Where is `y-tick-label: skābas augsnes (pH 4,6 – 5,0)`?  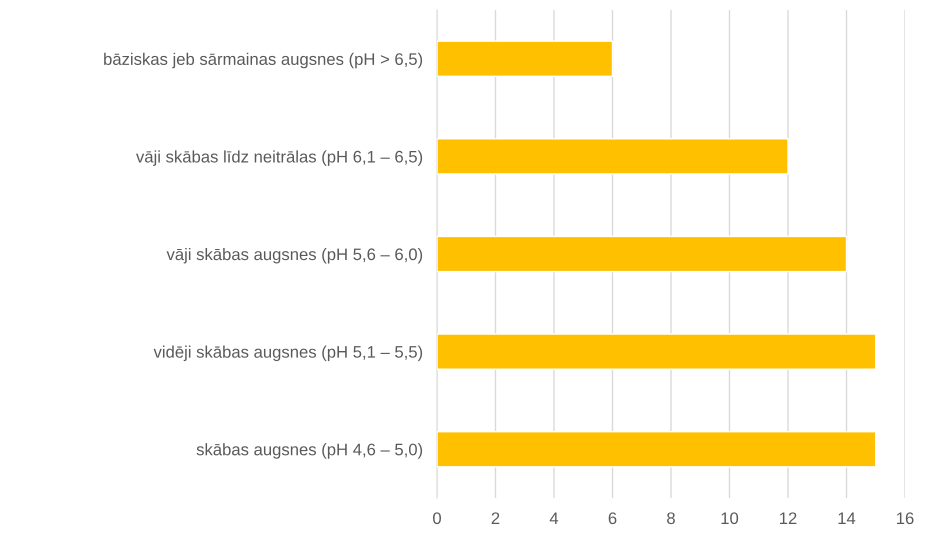
y-tick-label: skābas augsnes (pH 4,6 – 5,0) is located at coordinates (309, 451).